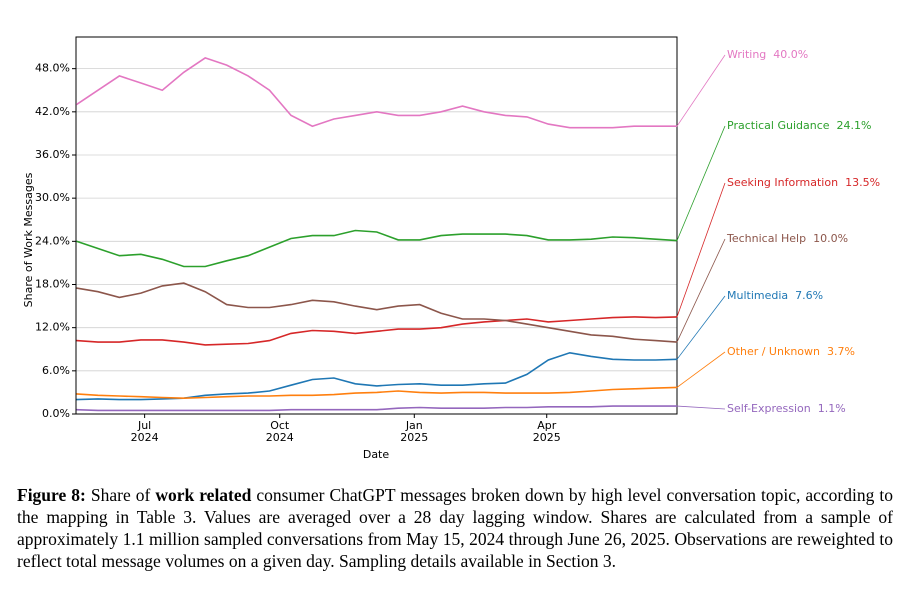  What do you see at coordinates (52, 240) in the screenshot?
I see `y-tick-label: 24.0%` at bounding box center [52, 240].